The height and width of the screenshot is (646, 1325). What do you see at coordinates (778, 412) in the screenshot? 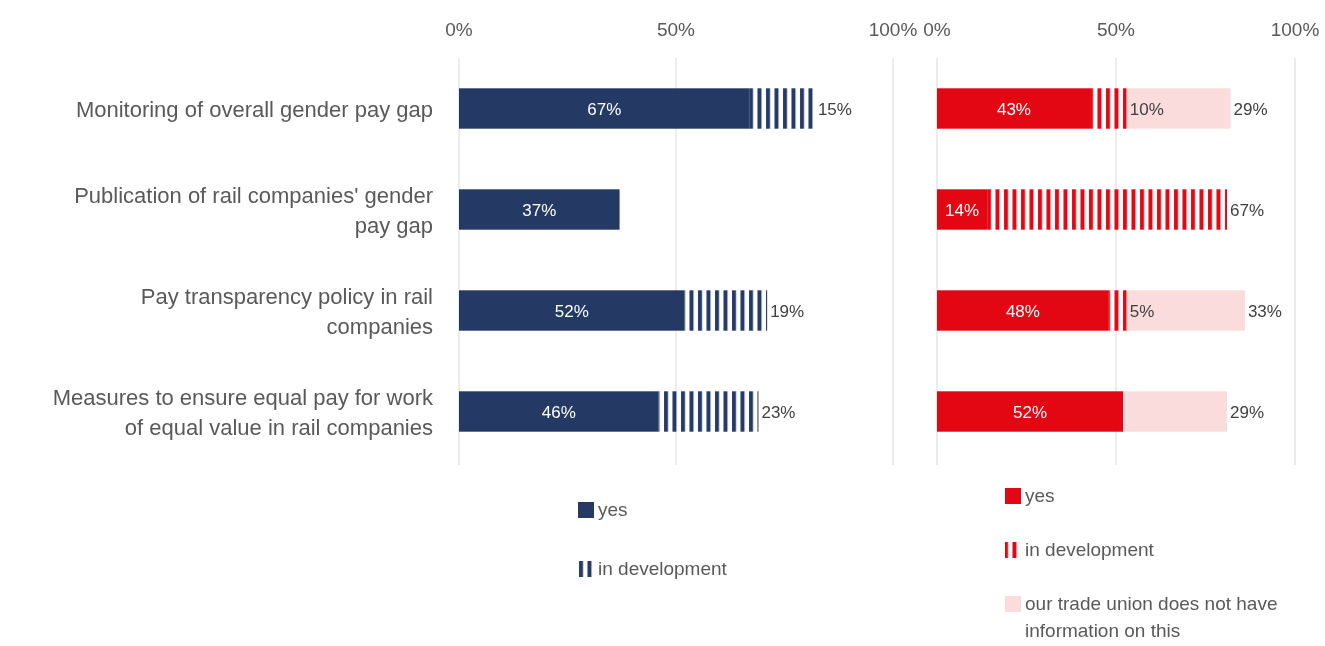
I see `data-label: 23%` at bounding box center [778, 412].